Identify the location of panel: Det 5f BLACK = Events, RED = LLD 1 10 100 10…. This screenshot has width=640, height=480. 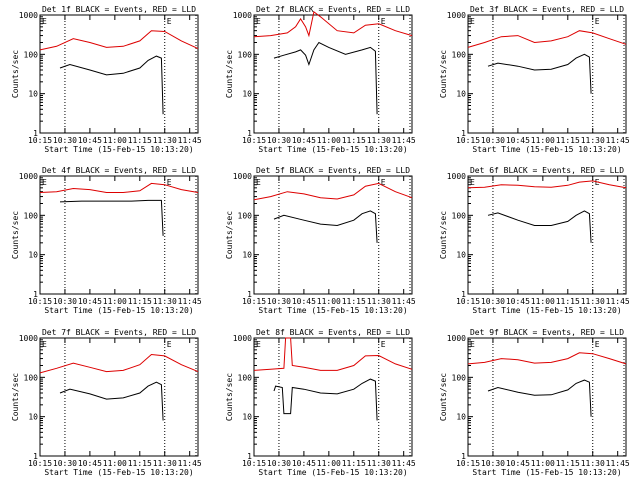
(320, 240).